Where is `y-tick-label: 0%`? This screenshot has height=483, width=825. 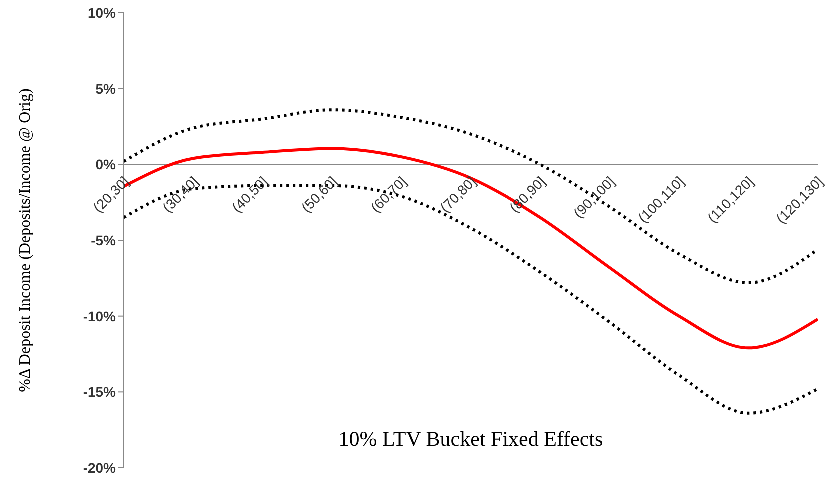 y-tick-label: 0% is located at coordinates (106, 164).